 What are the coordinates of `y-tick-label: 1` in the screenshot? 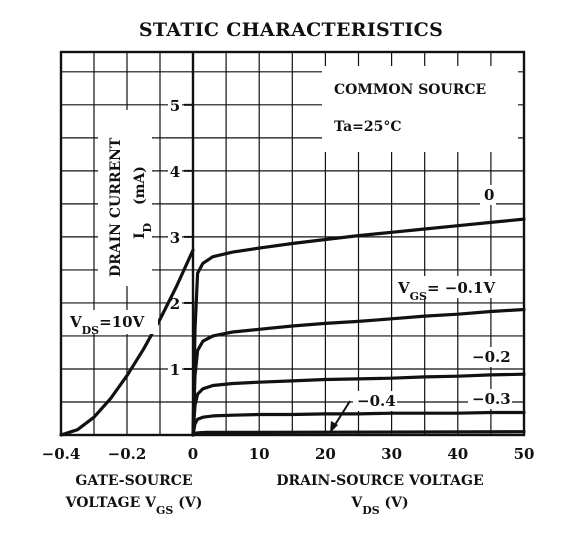 It's located at (175, 370).